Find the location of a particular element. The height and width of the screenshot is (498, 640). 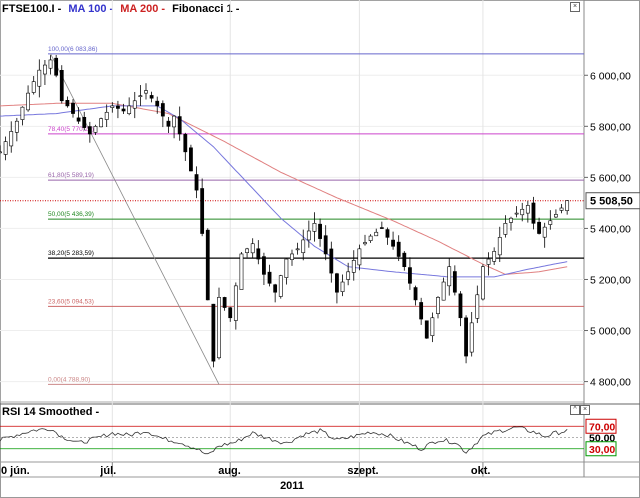

close-pane-icon: × is located at coordinates (575, 7).